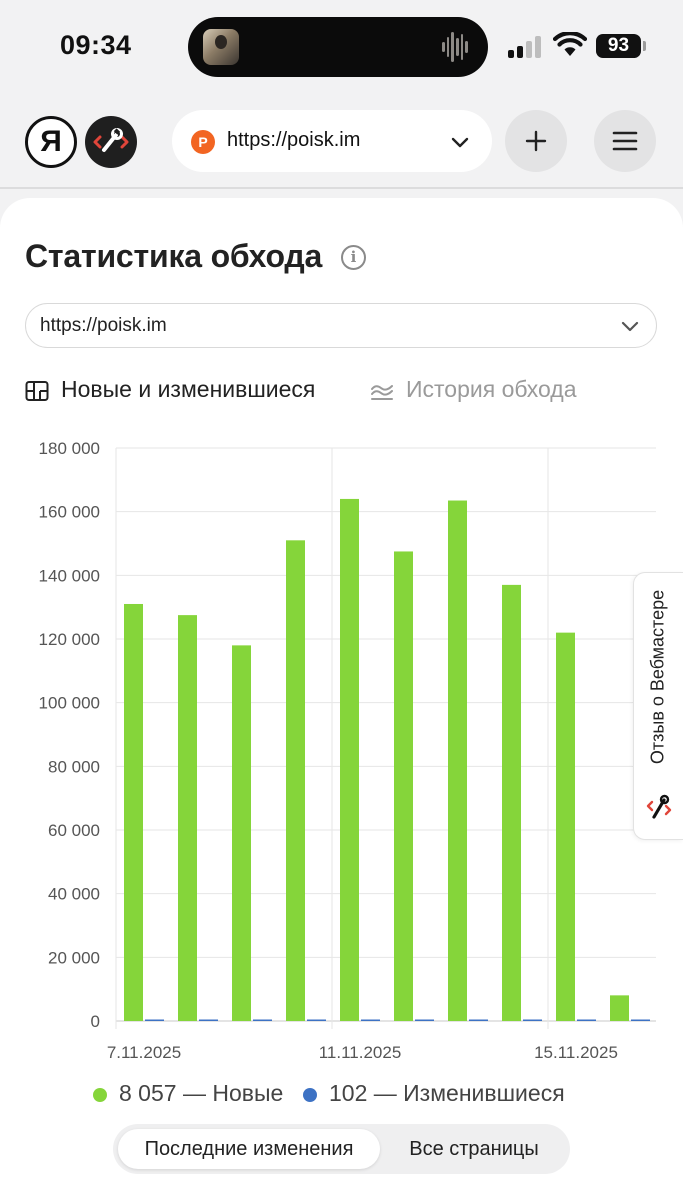 The width and height of the screenshot is (683, 1200). I want to click on legend-changed-dot, so click(310, 1095).